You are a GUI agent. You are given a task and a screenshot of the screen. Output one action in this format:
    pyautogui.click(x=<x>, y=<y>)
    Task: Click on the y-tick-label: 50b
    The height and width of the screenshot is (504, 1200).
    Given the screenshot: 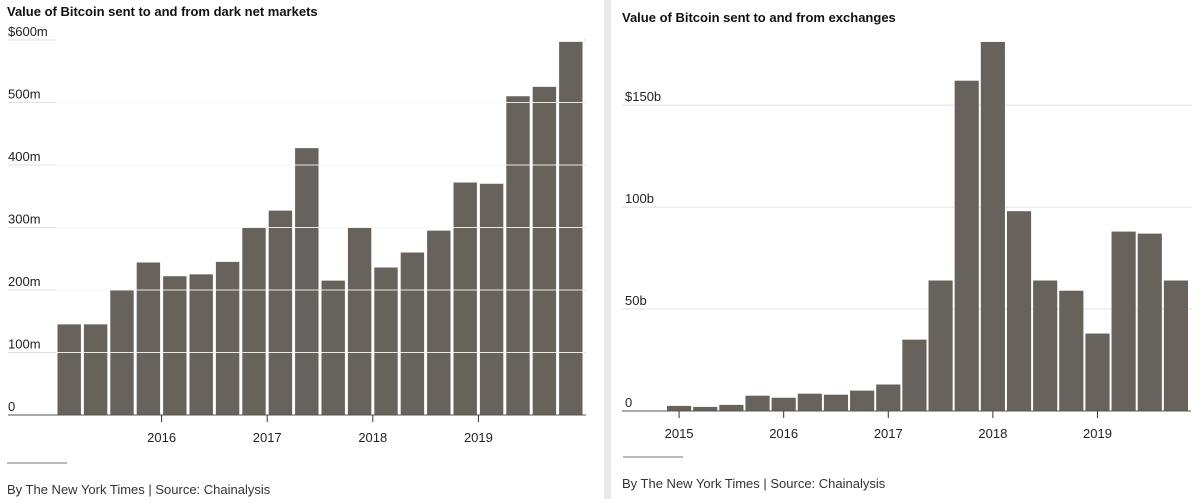 What is the action you would take?
    pyautogui.click(x=636, y=300)
    